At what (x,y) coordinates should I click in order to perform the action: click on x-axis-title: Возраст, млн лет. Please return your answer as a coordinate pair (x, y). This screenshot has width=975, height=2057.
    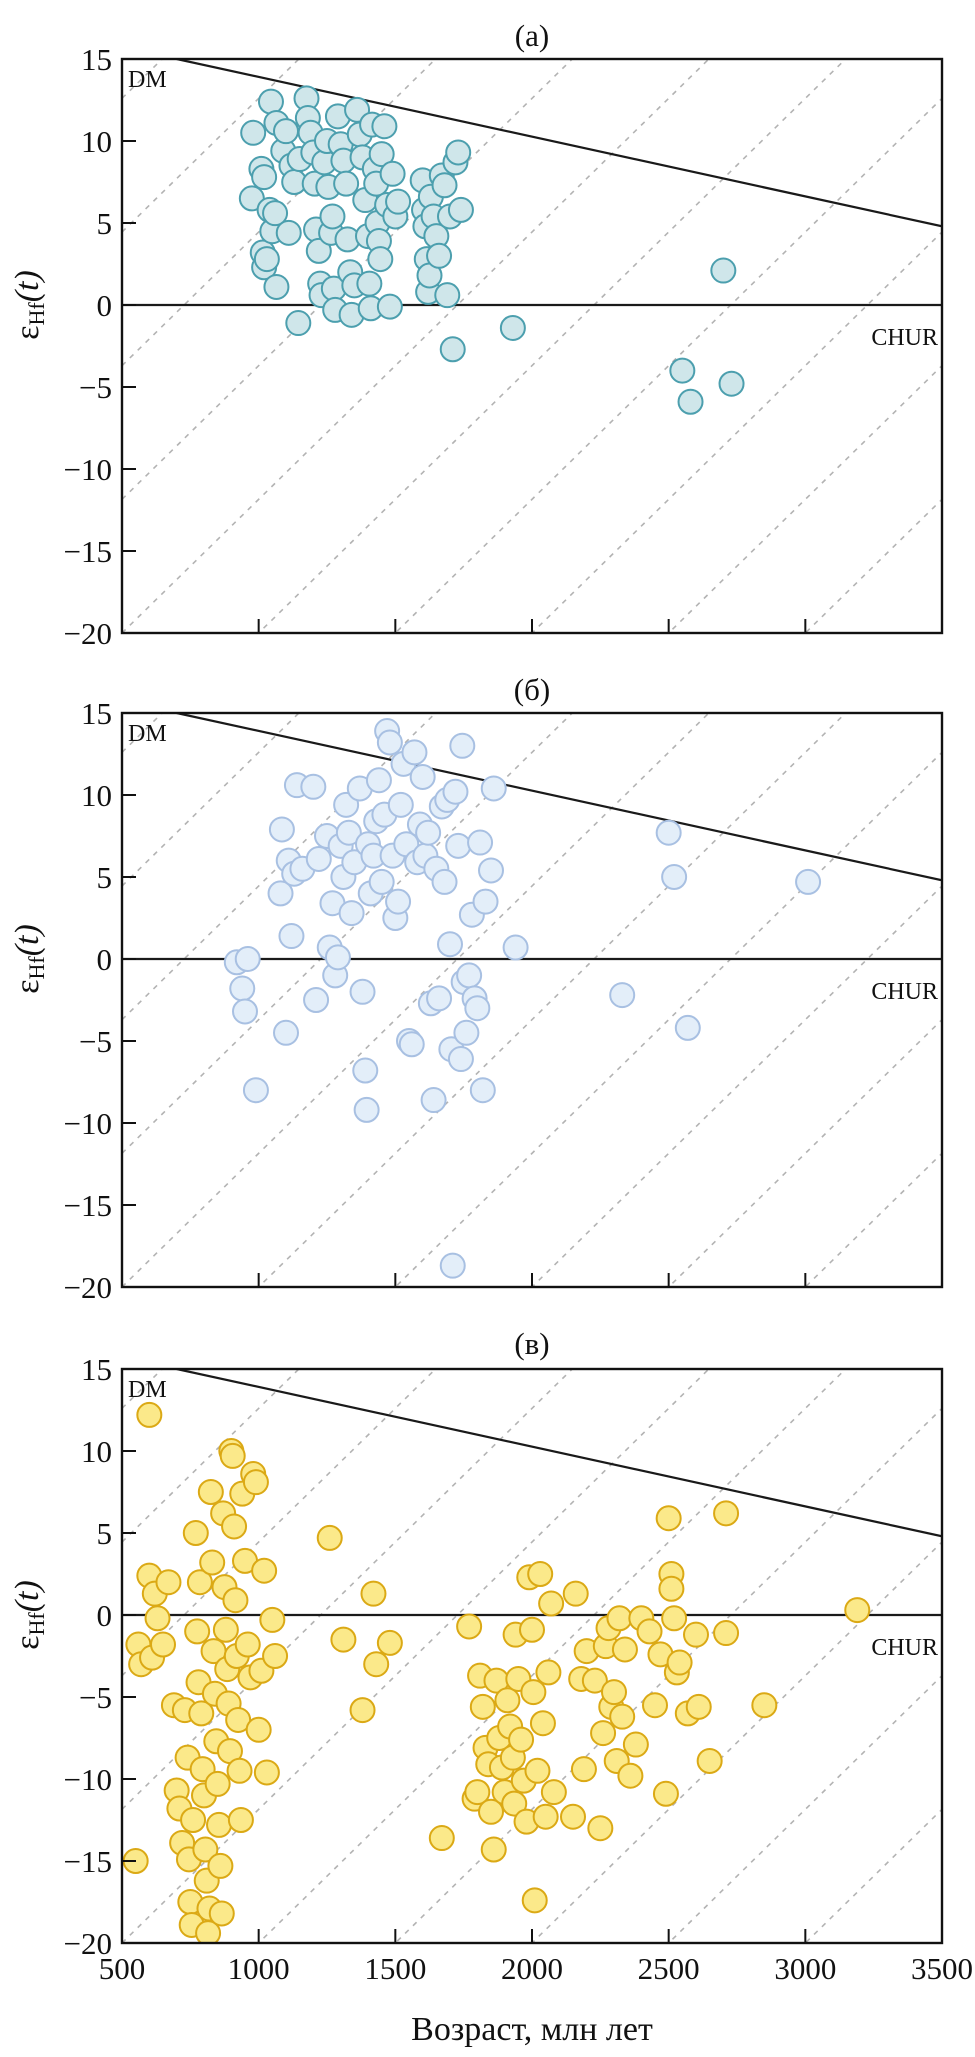
    Looking at the image, I should click on (532, 2029).